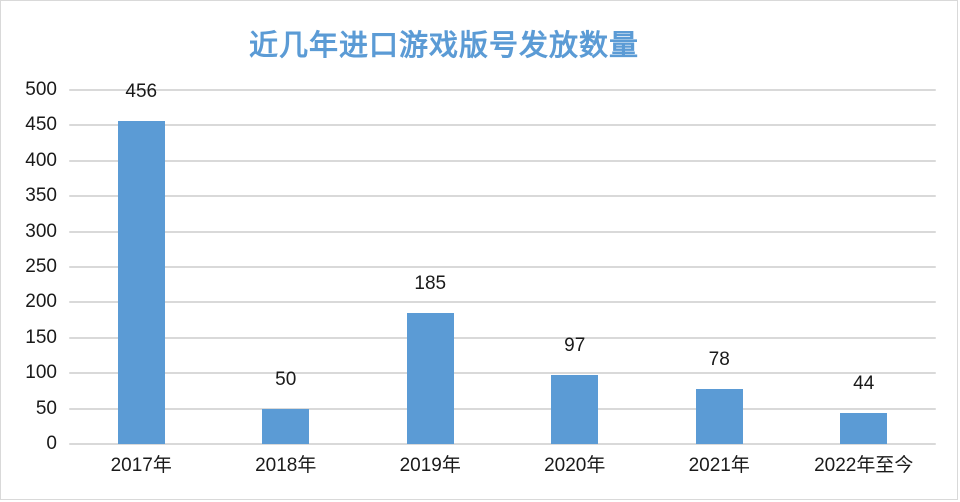 The width and height of the screenshot is (960, 502). What do you see at coordinates (719, 359) in the screenshot?
I see `value-label-2021年: 78` at bounding box center [719, 359].